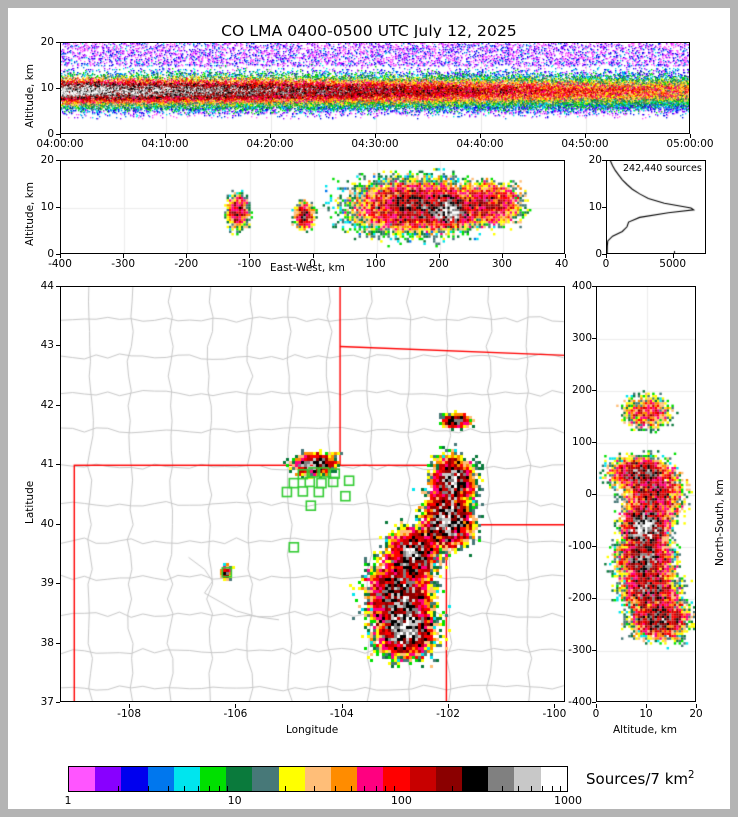 This screenshot has width=738, height=817. Describe the element at coordinates (640, 779) in the screenshot. I see `colorbar-label: Sources/7 km2` at that location.